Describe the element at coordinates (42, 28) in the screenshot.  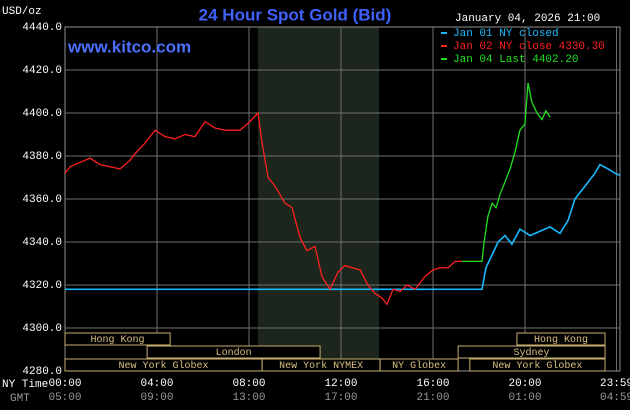
I see `y-tick-label: 4440.0` at that location.